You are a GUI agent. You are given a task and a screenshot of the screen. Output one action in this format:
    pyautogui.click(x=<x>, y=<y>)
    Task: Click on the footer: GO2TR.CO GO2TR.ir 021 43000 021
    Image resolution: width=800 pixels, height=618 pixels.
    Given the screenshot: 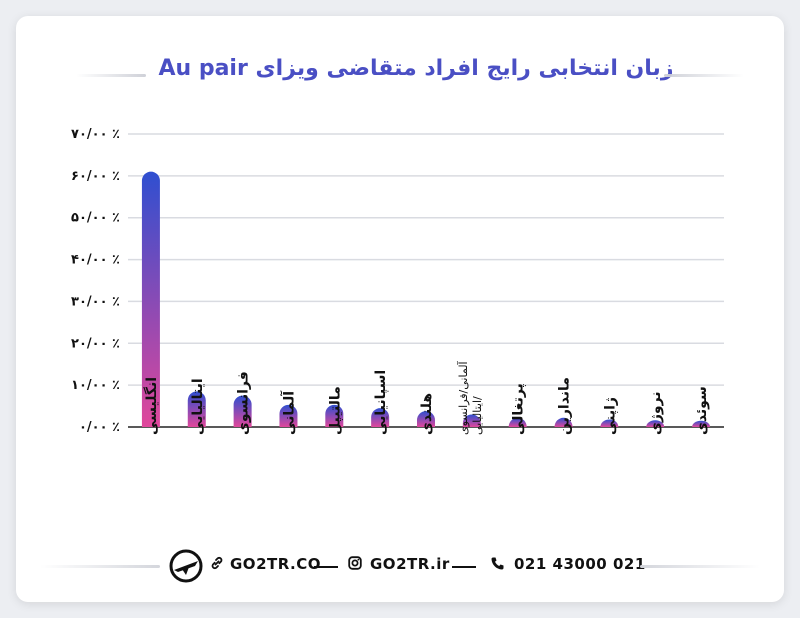 What is the action you would take?
    pyautogui.click(x=400, y=564)
    